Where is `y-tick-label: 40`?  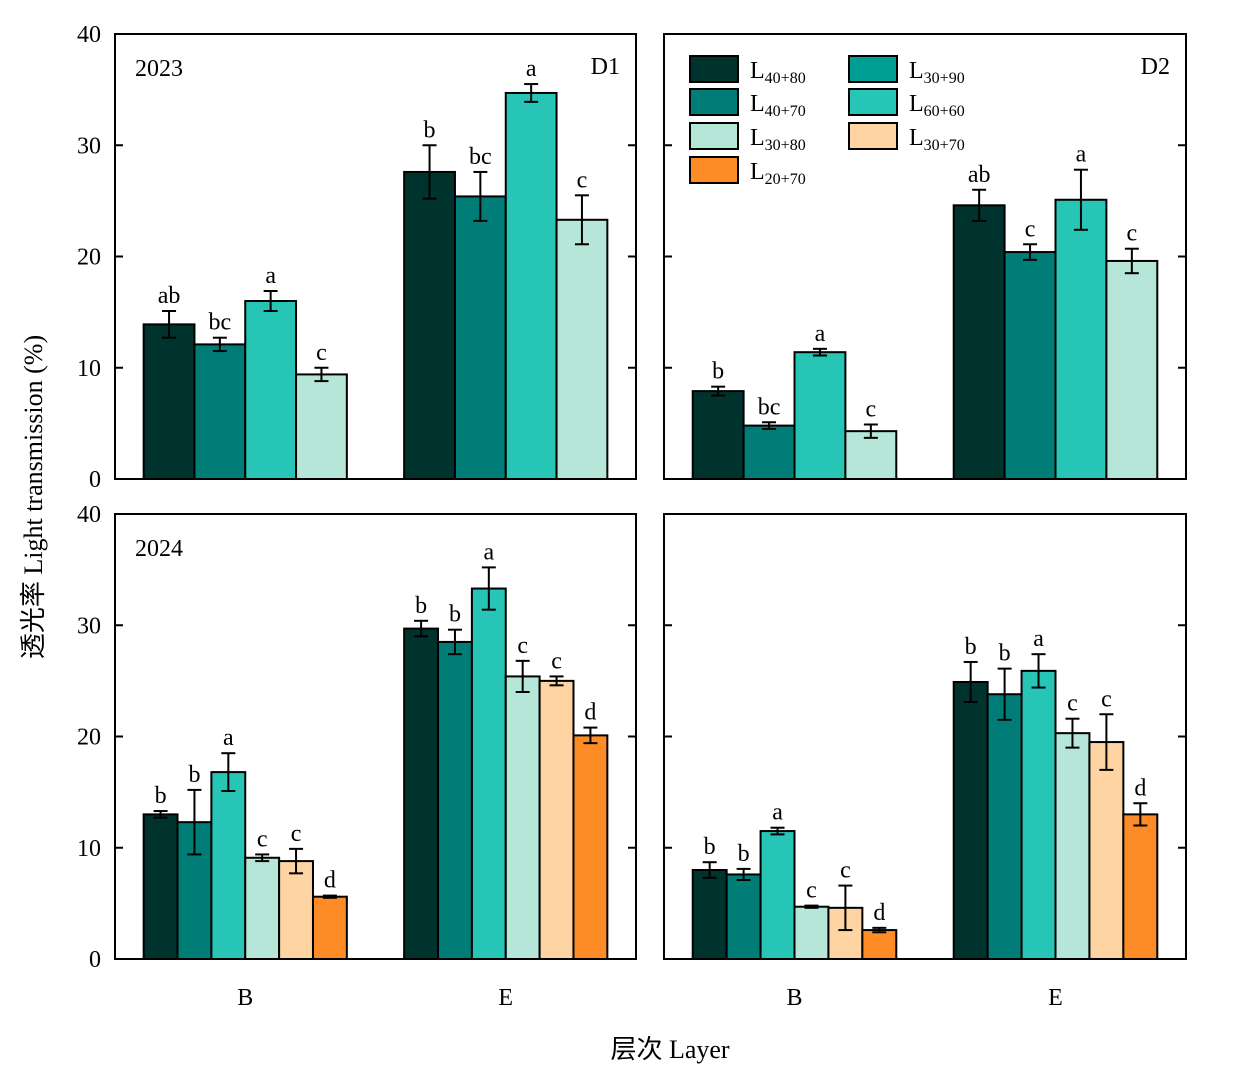
y-tick-label: 40 is located at coordinates (89, 515).